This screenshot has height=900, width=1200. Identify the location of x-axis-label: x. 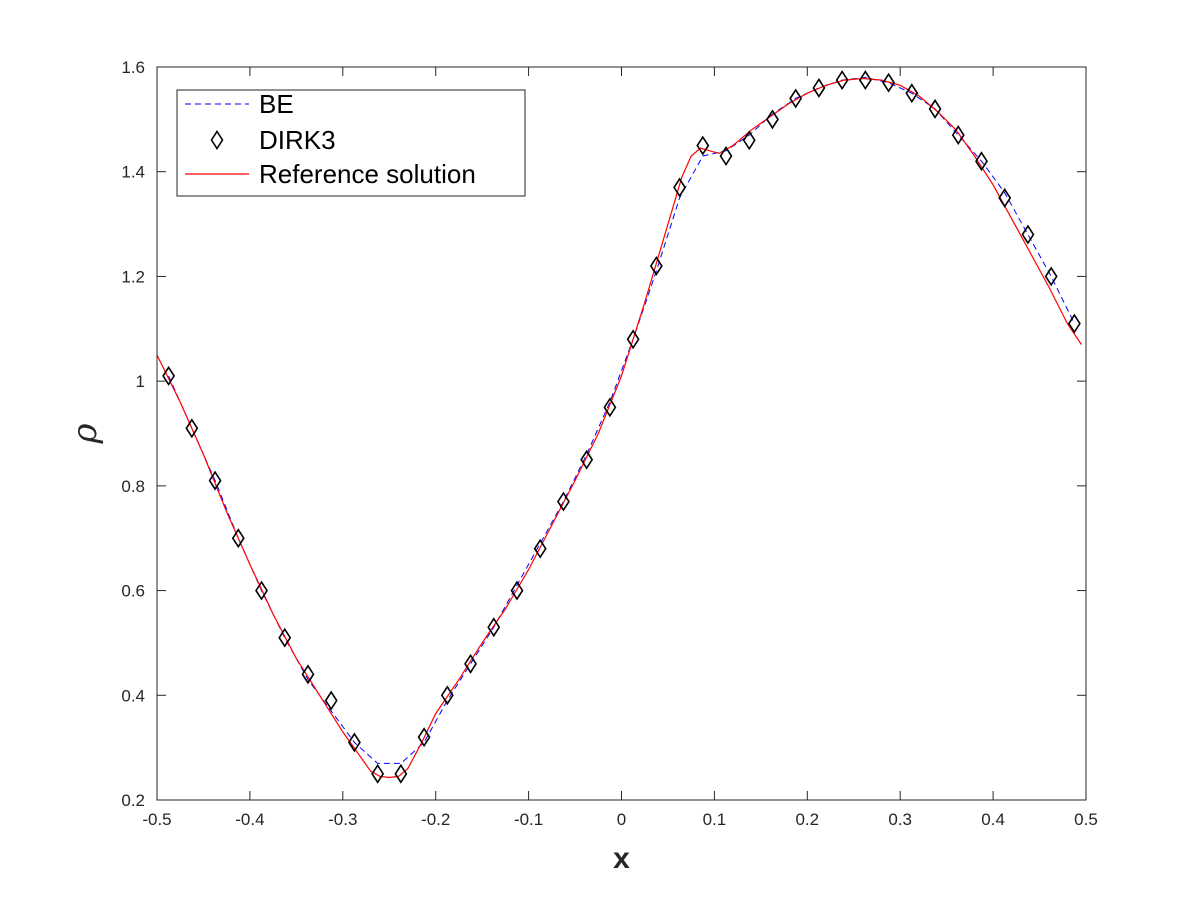
(621, 858).